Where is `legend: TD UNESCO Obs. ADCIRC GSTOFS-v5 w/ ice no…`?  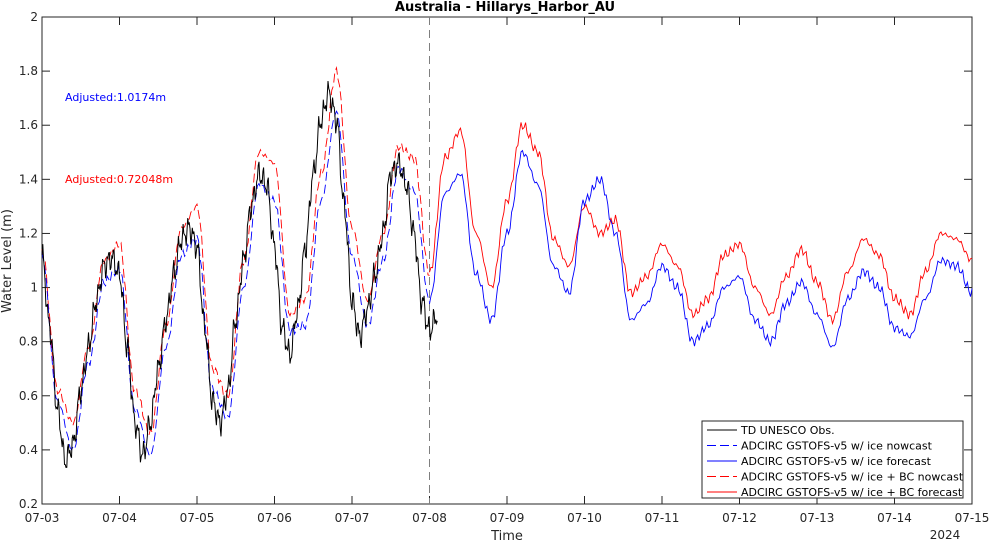
legend: TD UNESCO Obs. ADCIRC GSTOFS-v5 w/ ice no… is located at coordinates (832, 459).